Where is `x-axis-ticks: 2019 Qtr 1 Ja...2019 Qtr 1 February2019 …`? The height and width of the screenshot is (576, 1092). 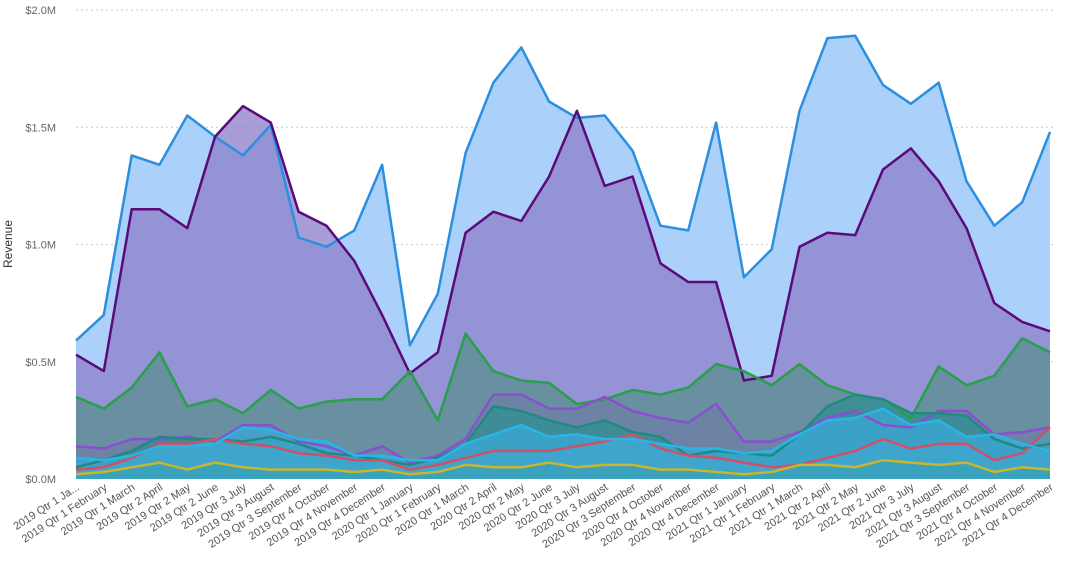 x-axis-ticks: 2019 Qtr 1 Ja...2019 Qtr 1 February2019 … is located at coordinates (534, 516).